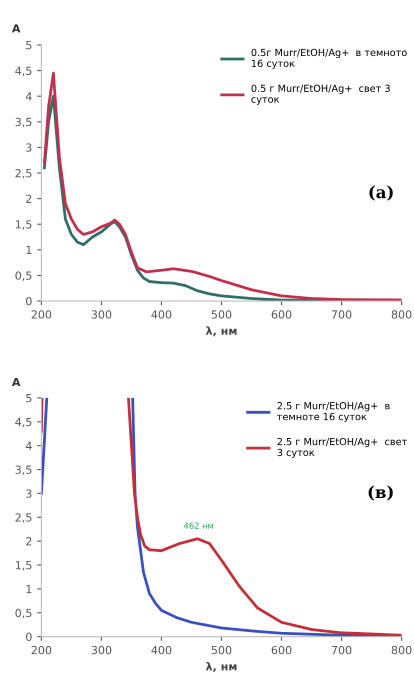 This screenshot has height=692, width=414. What do you see at coordinates (342, 448) in the screenshot?
I see `legend-label: 2.5 г Murr/EtOH/Ag+ свет 3 суток` at bounding box center [342, 448].